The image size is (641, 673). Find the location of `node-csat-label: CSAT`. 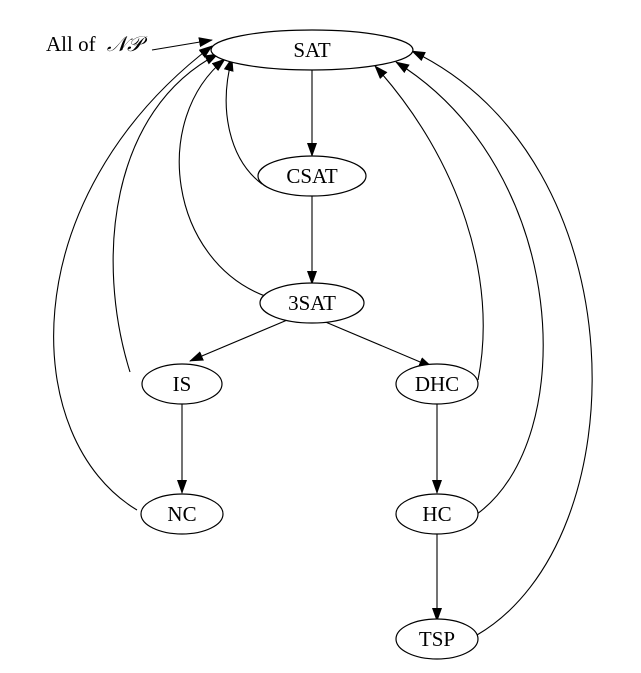

node-csat-label: CSAT is located at coordinates (312, 176).